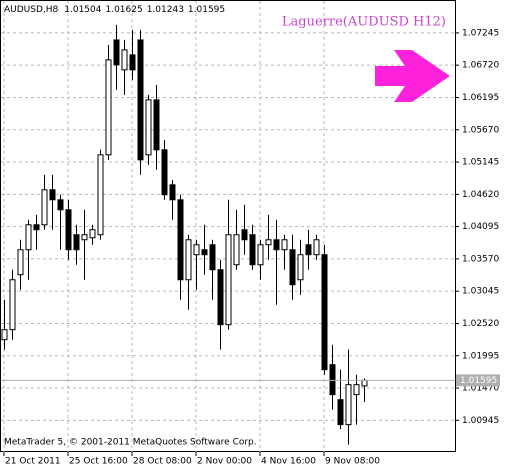  What do you see at coordinates (480, 195) in the screenshot?
I see `y-tick-label: 1.04620` at bounding box center [480, 195].